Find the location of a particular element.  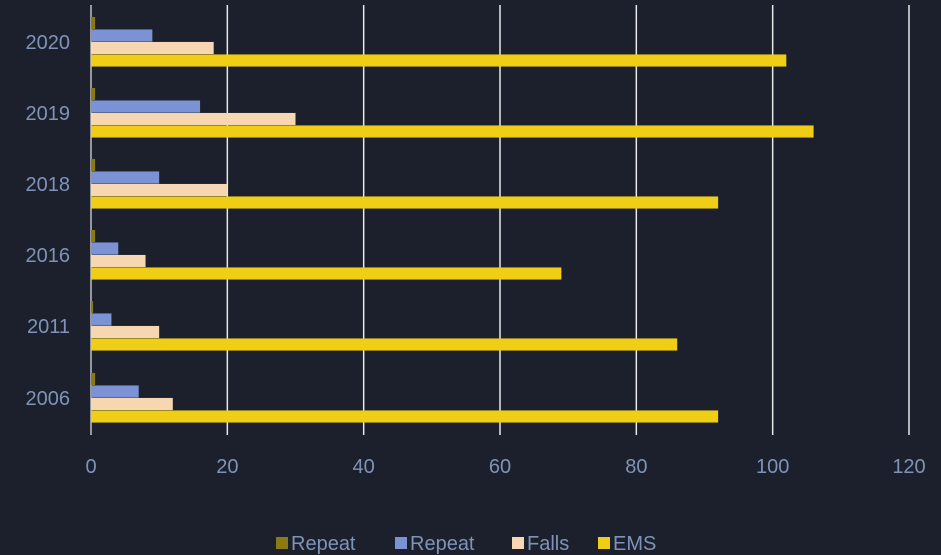

x-axis: 0 20 40 60 80 100 120 is located at coordinates (505, 467).